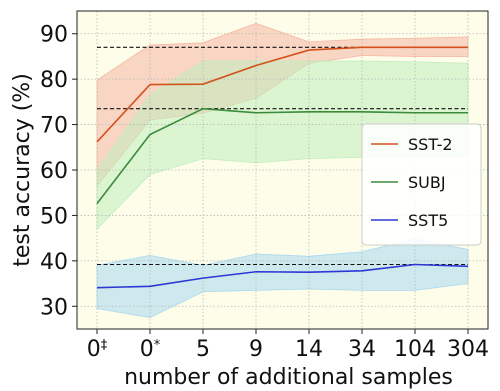 The height and width of the screenshot is (391, 500). Describe the element at coordinates (54, 126) in the screenshot. I see `y-tick-label: 70` at that location.